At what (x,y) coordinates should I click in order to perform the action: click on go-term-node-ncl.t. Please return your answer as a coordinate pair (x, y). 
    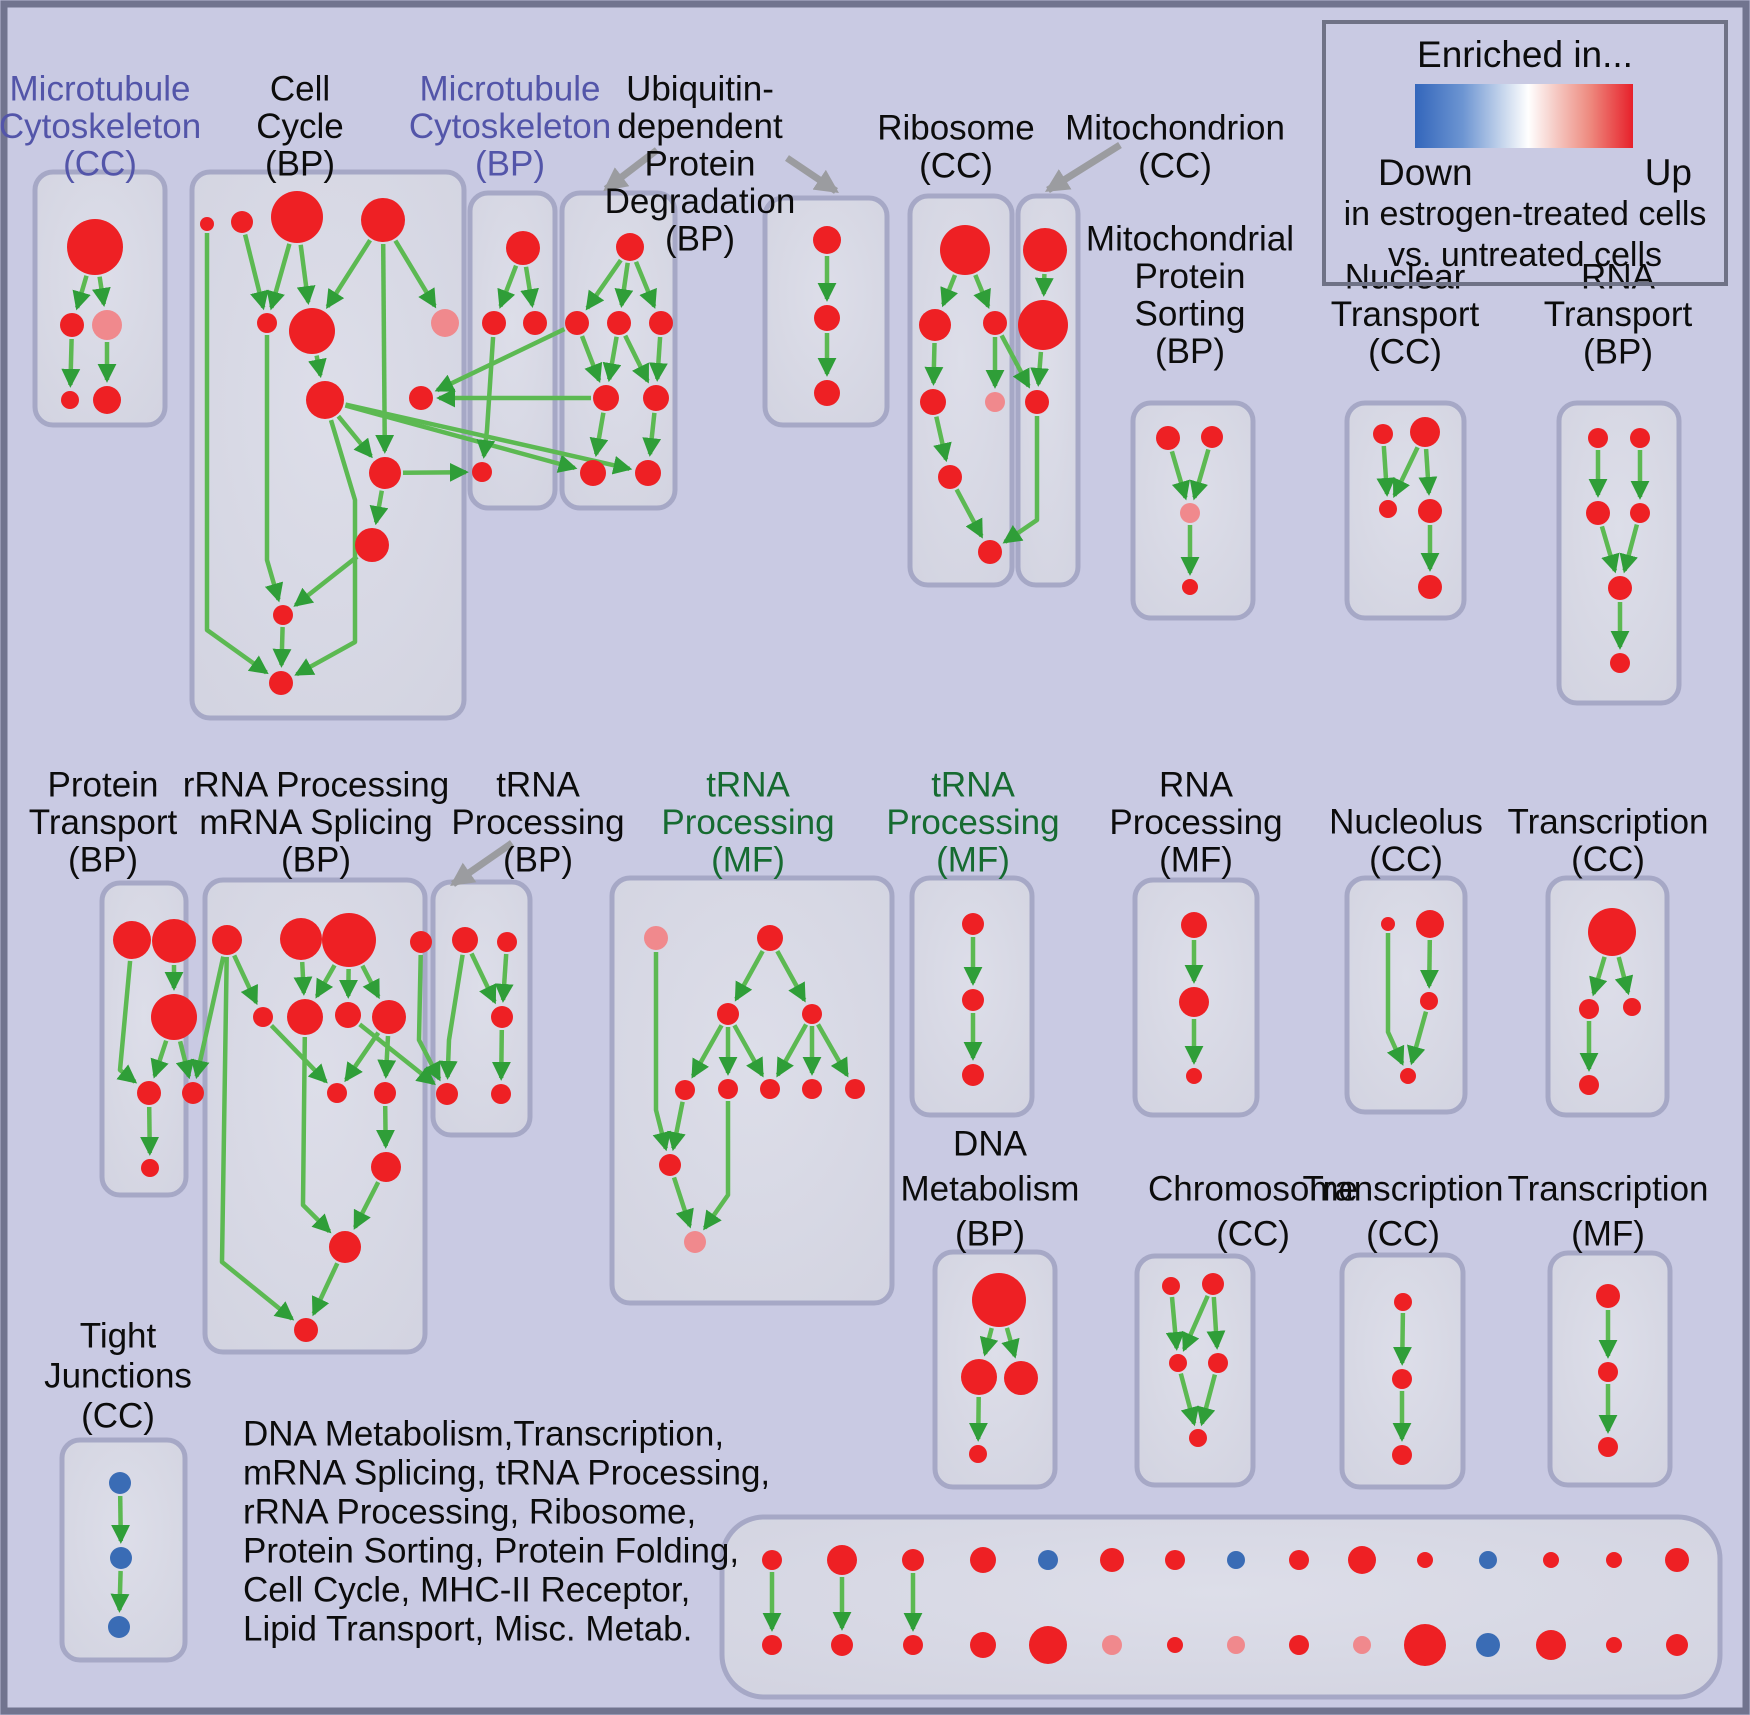
    Looking at the image, I should click on (1408, 1076).